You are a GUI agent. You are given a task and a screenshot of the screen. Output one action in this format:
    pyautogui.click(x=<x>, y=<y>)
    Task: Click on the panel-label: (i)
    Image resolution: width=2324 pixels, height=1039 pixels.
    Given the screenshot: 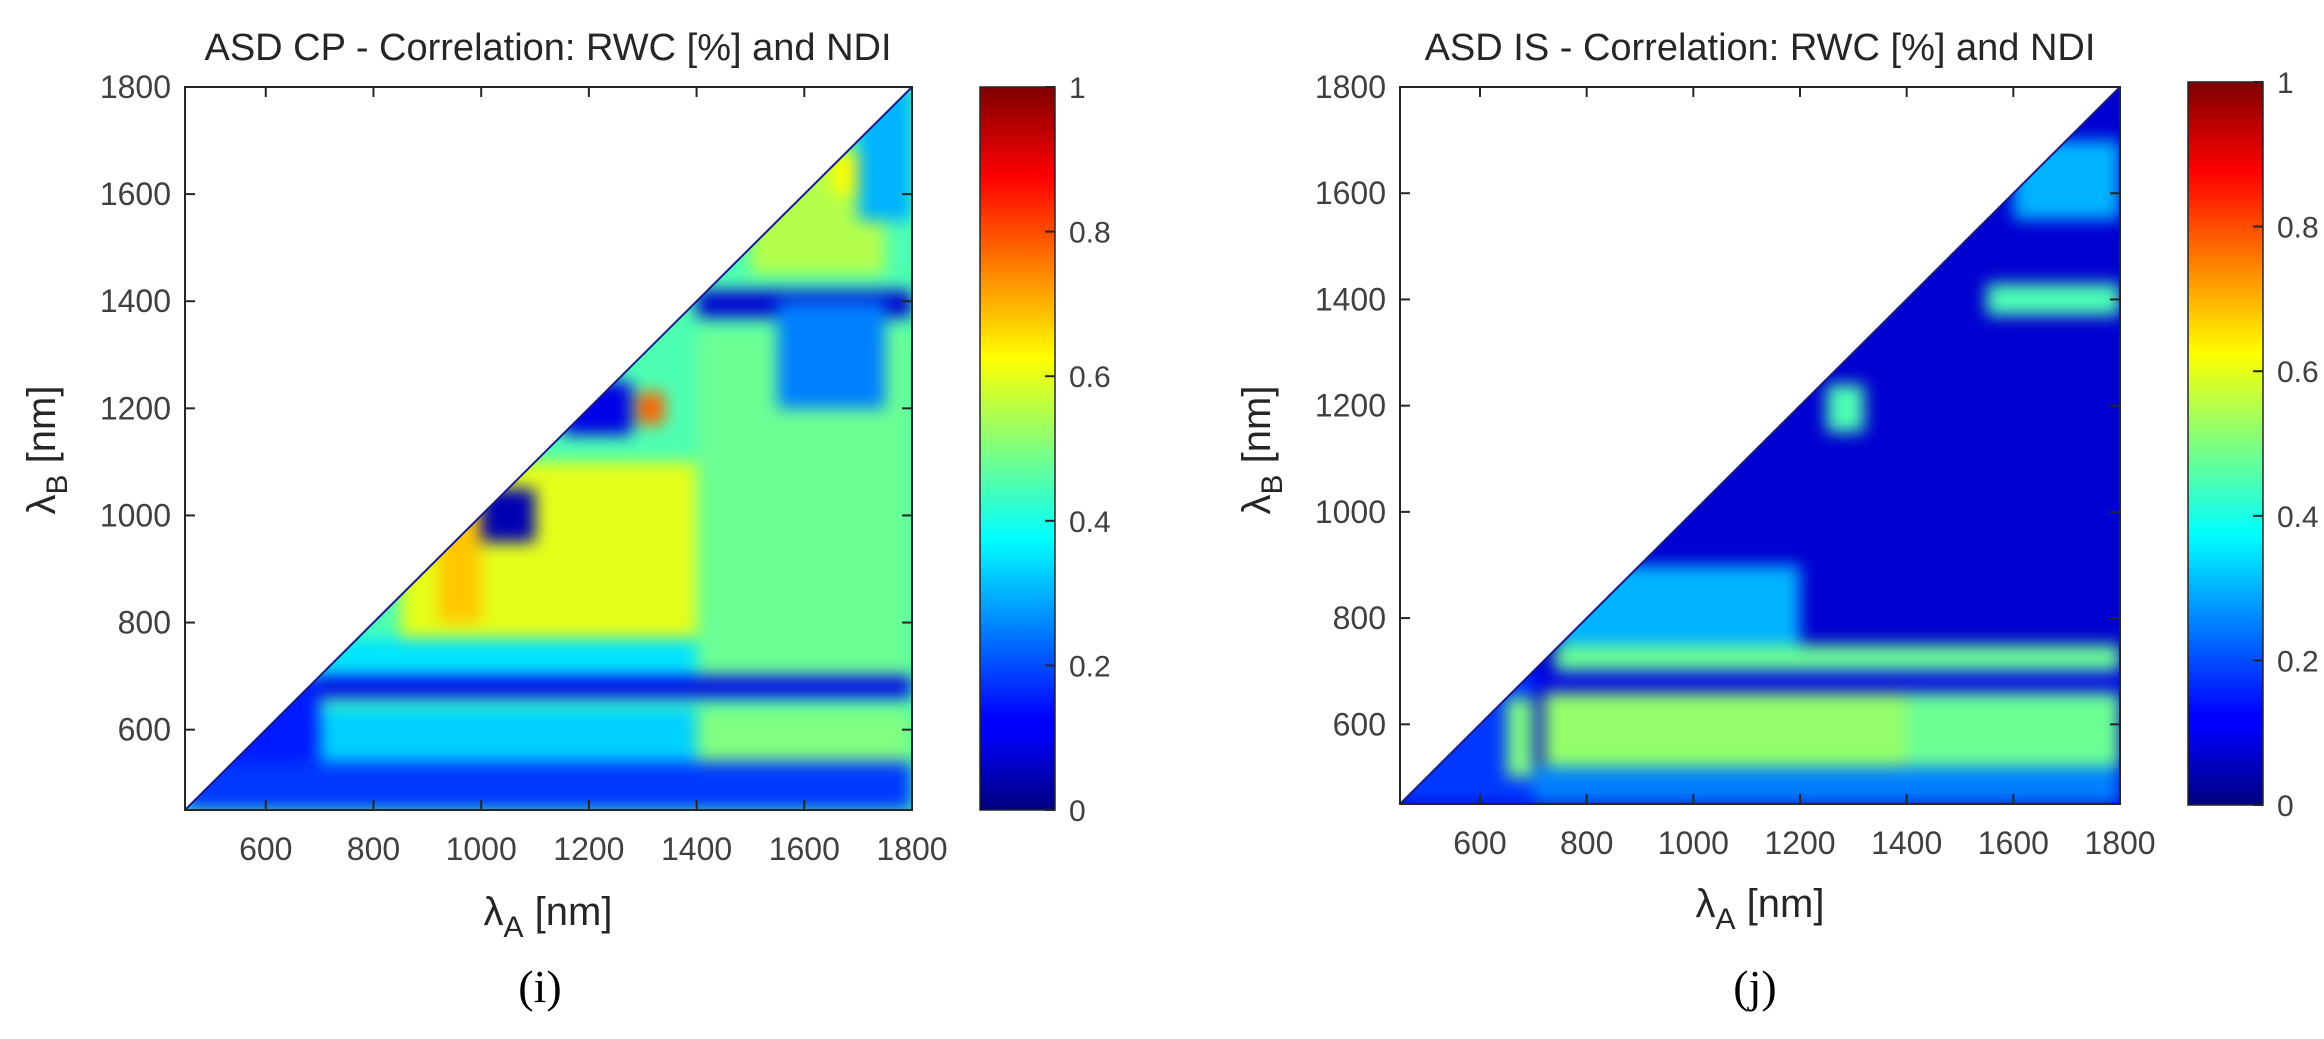 What is the action you would take?
    pyautogui.click(x=539, y=986)
    